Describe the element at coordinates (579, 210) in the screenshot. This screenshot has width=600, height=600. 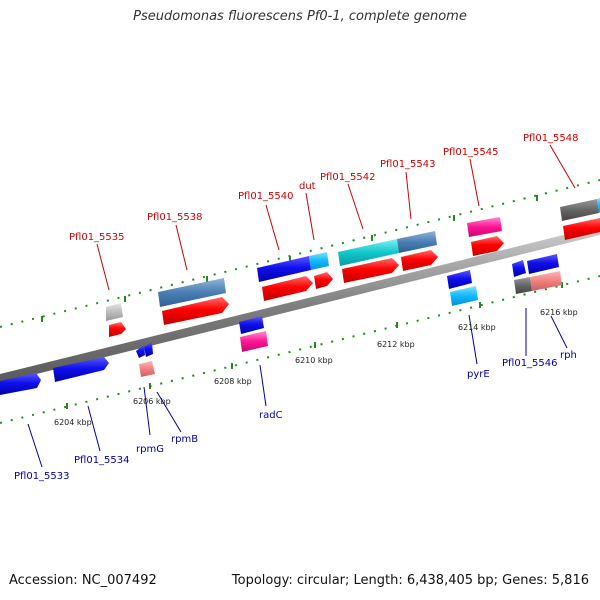
I see `gene-pfl01-5548-upper` at that location.